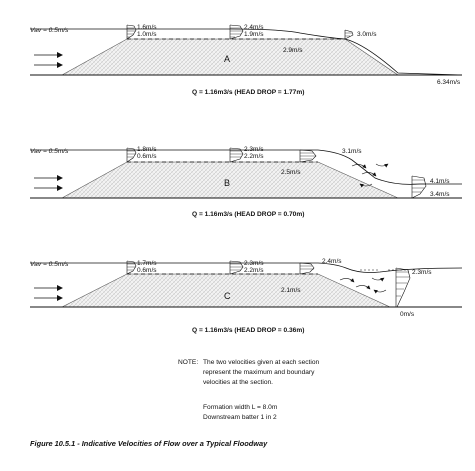  Describe the element at coordinates (440, 194) in the screenshot. I see `tail-velocity-b-2: 3.4m/s` at that location.